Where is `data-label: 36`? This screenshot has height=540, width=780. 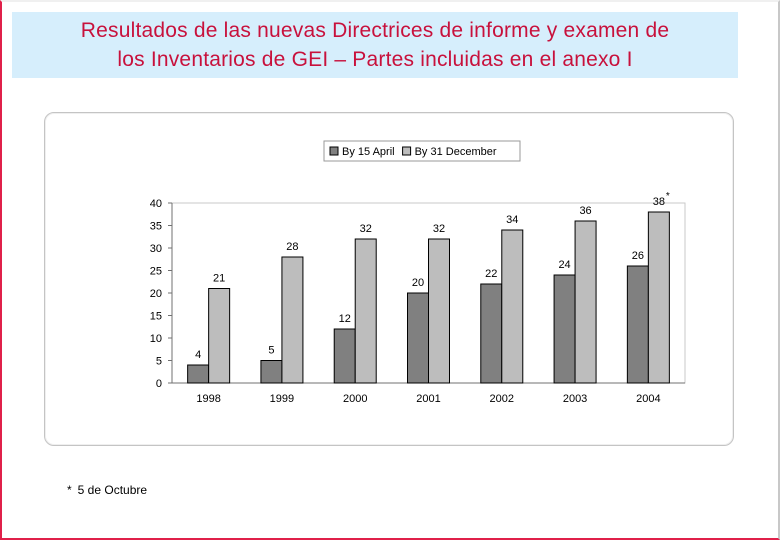
data-label: 36 is located at coordinates (585, 211).